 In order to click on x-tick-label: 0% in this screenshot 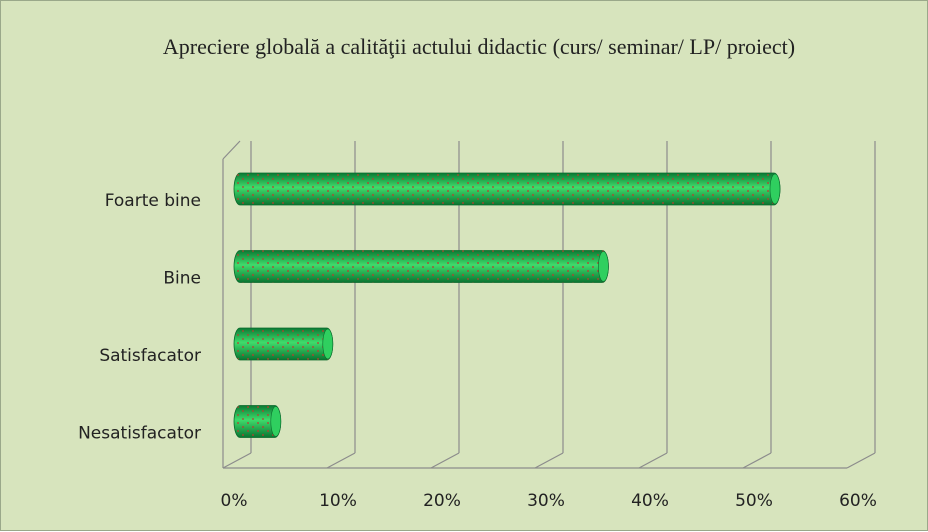, I will do `click(234, 501)`.